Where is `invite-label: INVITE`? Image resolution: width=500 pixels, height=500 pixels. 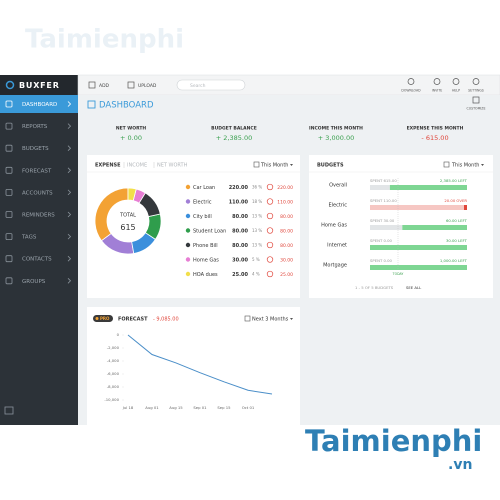 invite-label: INVITE is located at coordinates (437, 91).